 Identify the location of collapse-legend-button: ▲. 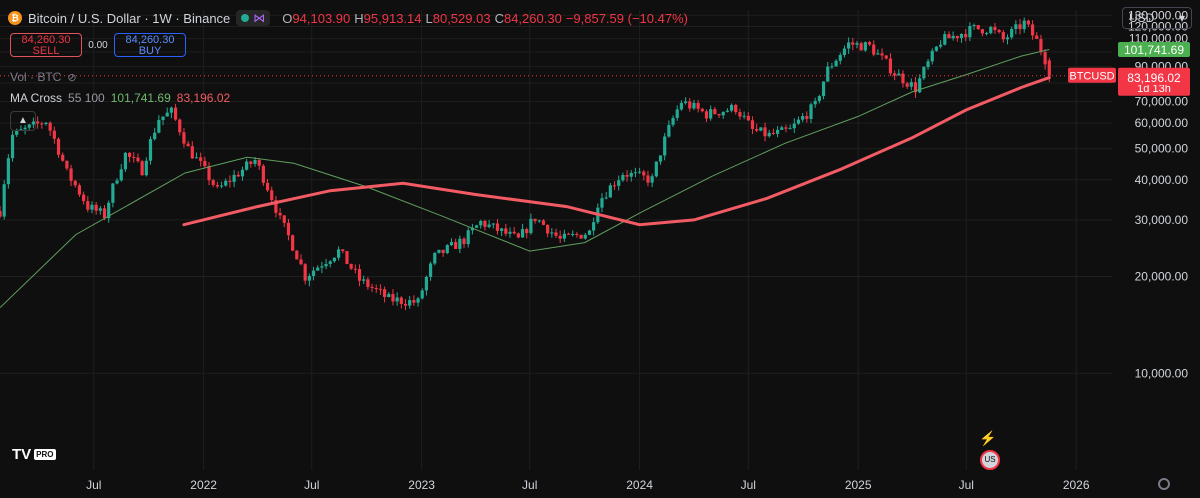
(23, 121).